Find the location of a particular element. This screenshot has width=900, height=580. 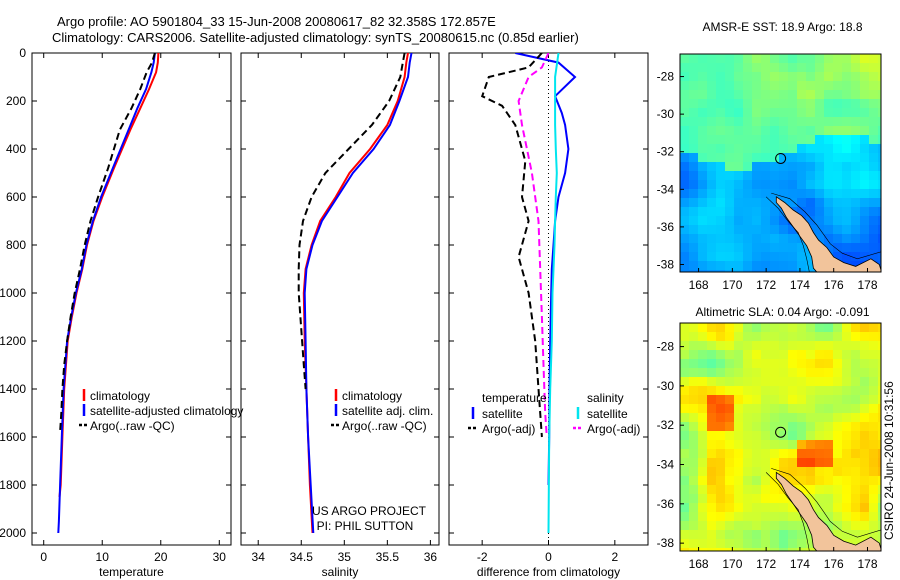

temperature-series-satellite-adjusted-climatology is located at coordinates (106, 293).